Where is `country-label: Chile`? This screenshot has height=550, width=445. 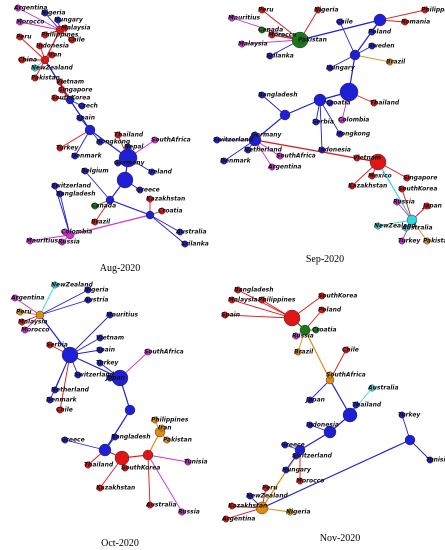
country-label: Chile is located at coordinates (64, 410).